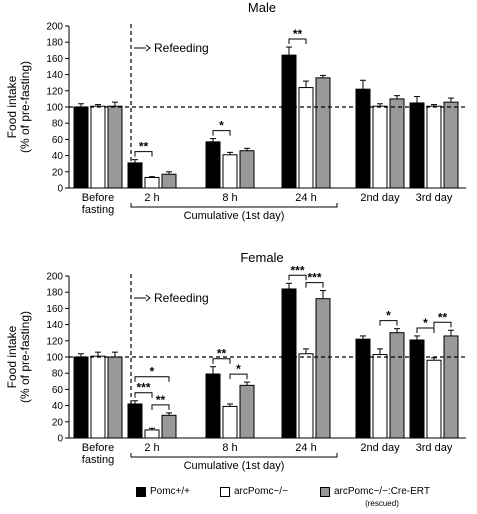  Describe the element at coordinates (54, 91) in the screenshot. I see `y-tick-label: 120` at that location.